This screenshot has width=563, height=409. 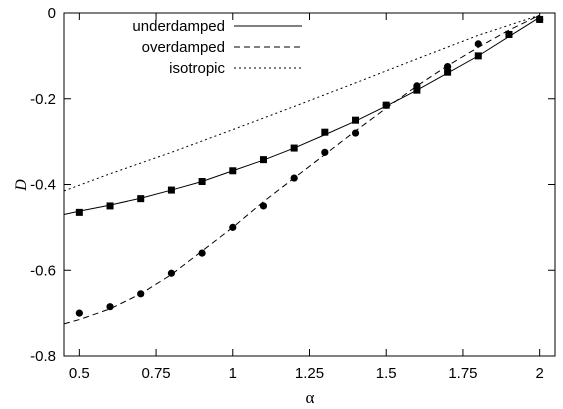 I want to click on legend-label-underdamped: underdamped, so click(x=178, y=26).